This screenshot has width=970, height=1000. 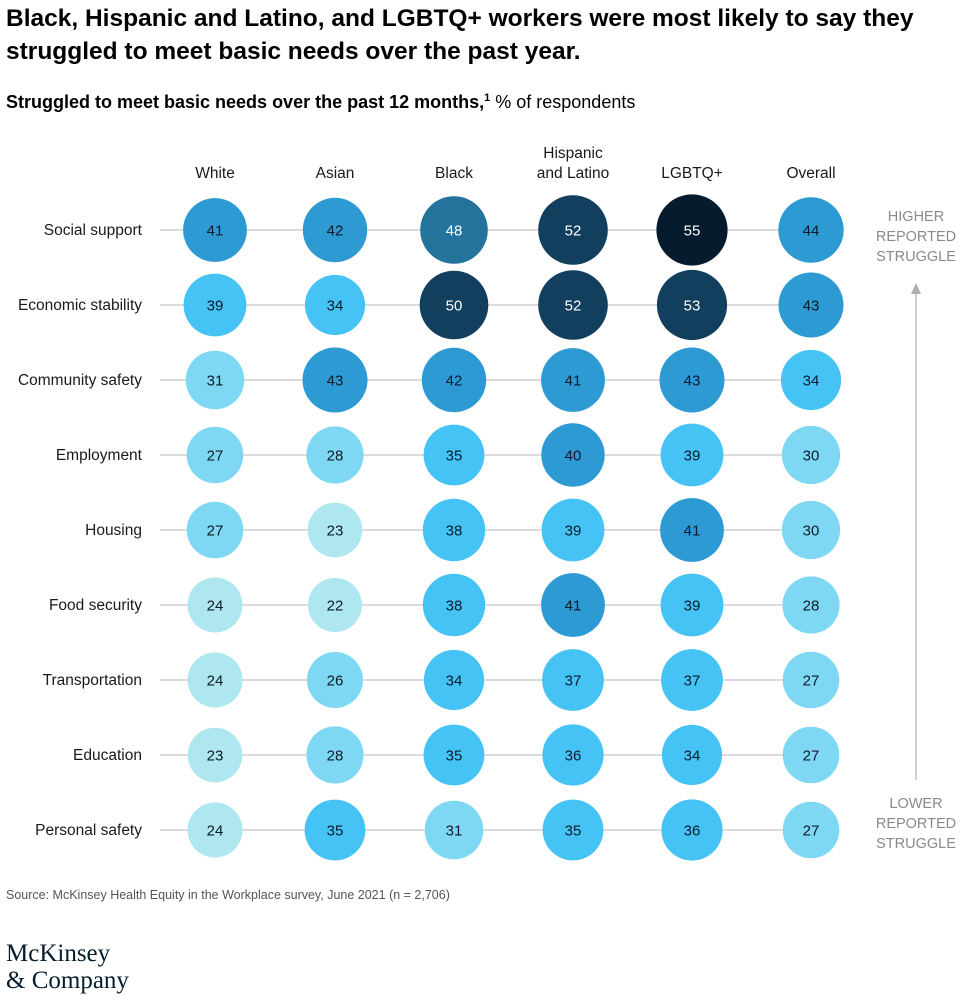 What do you see at coordinates (454, 173) in the screenshot?
I see `column-header-black: Black` at bounding box center [454, 173].